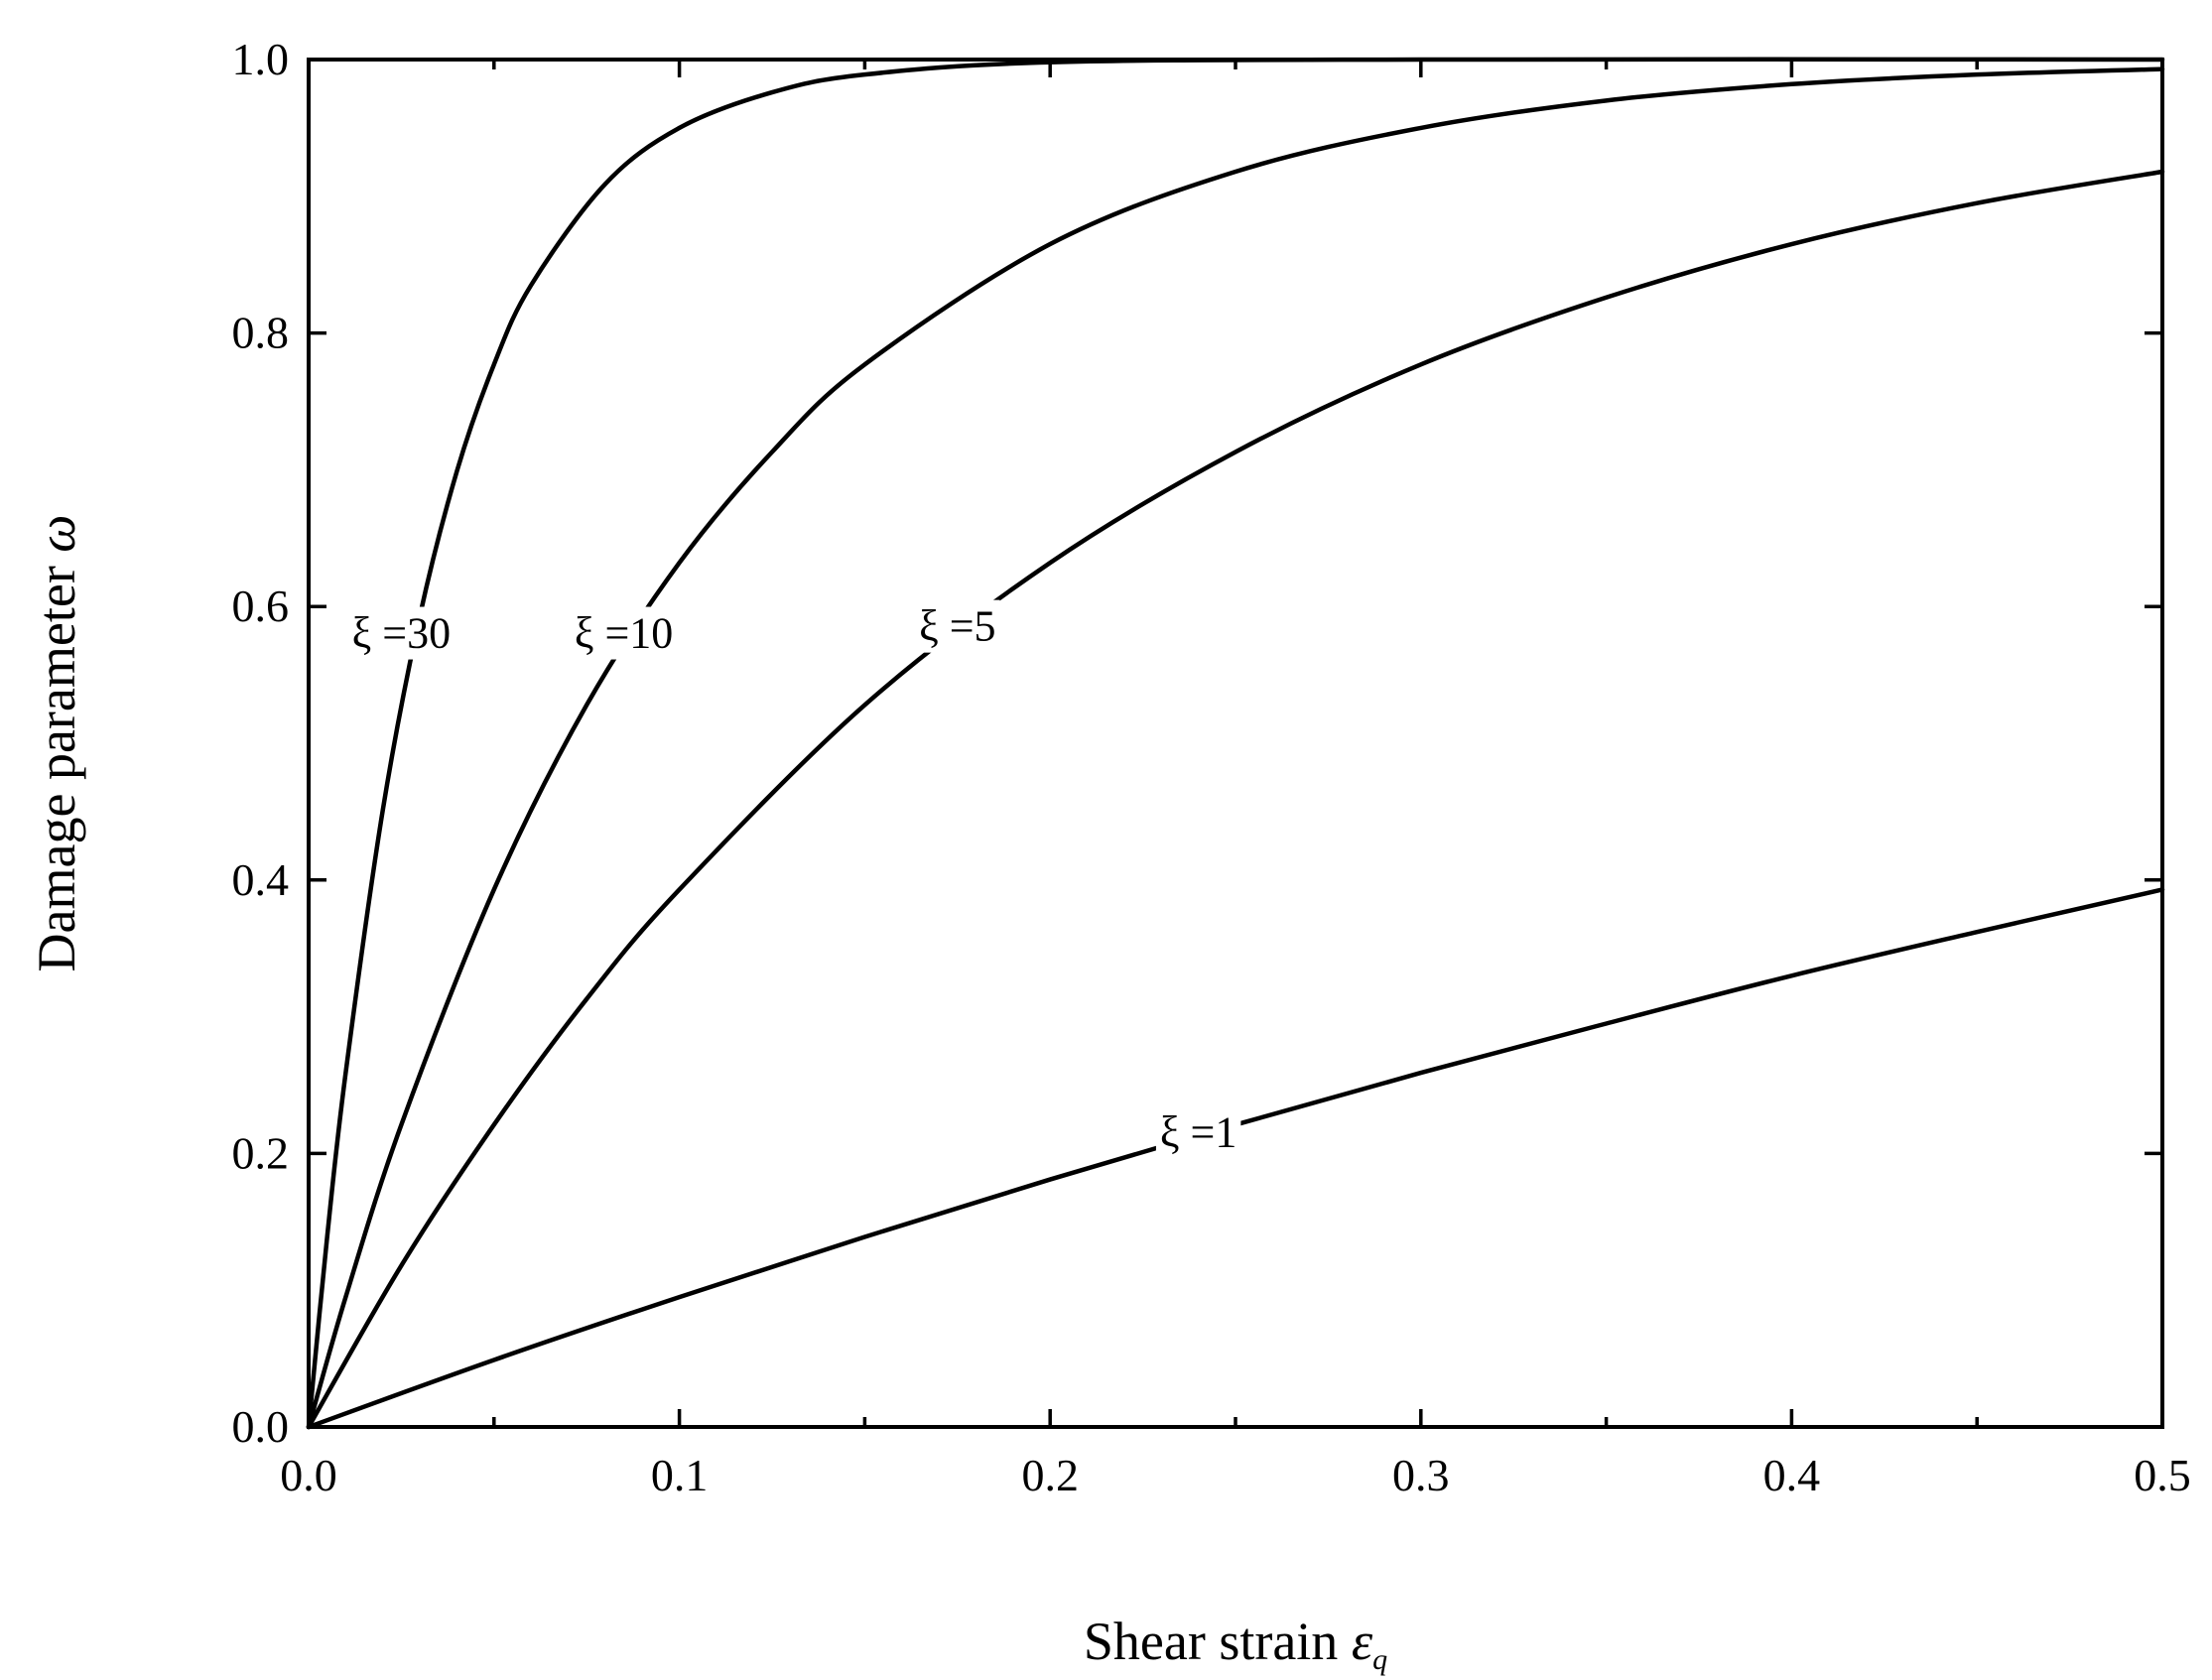 The width and height of the screenshot is (2212, 1680). I want to click on y-tick-label: 0.0, so click(261, 1426).